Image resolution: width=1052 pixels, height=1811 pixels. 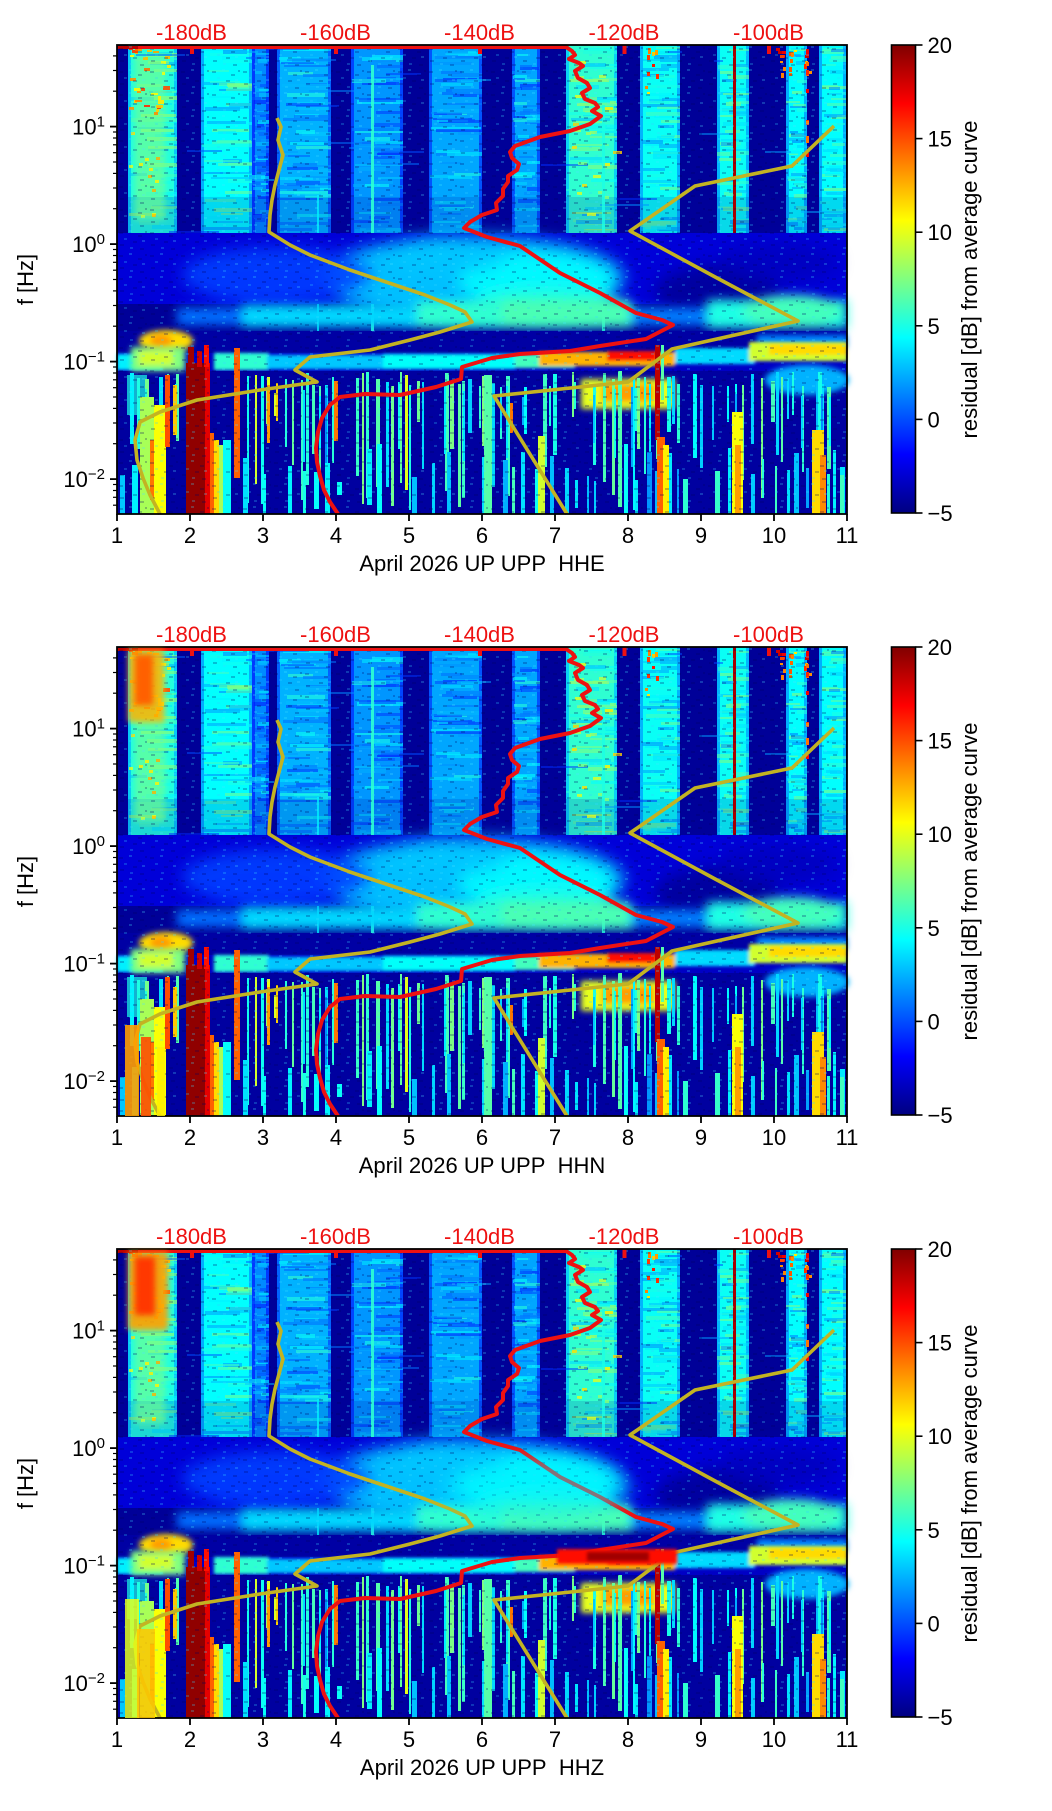 I want to click on svg-text: April 2026 UP UPP HHN, so click(x=482, y=1165).